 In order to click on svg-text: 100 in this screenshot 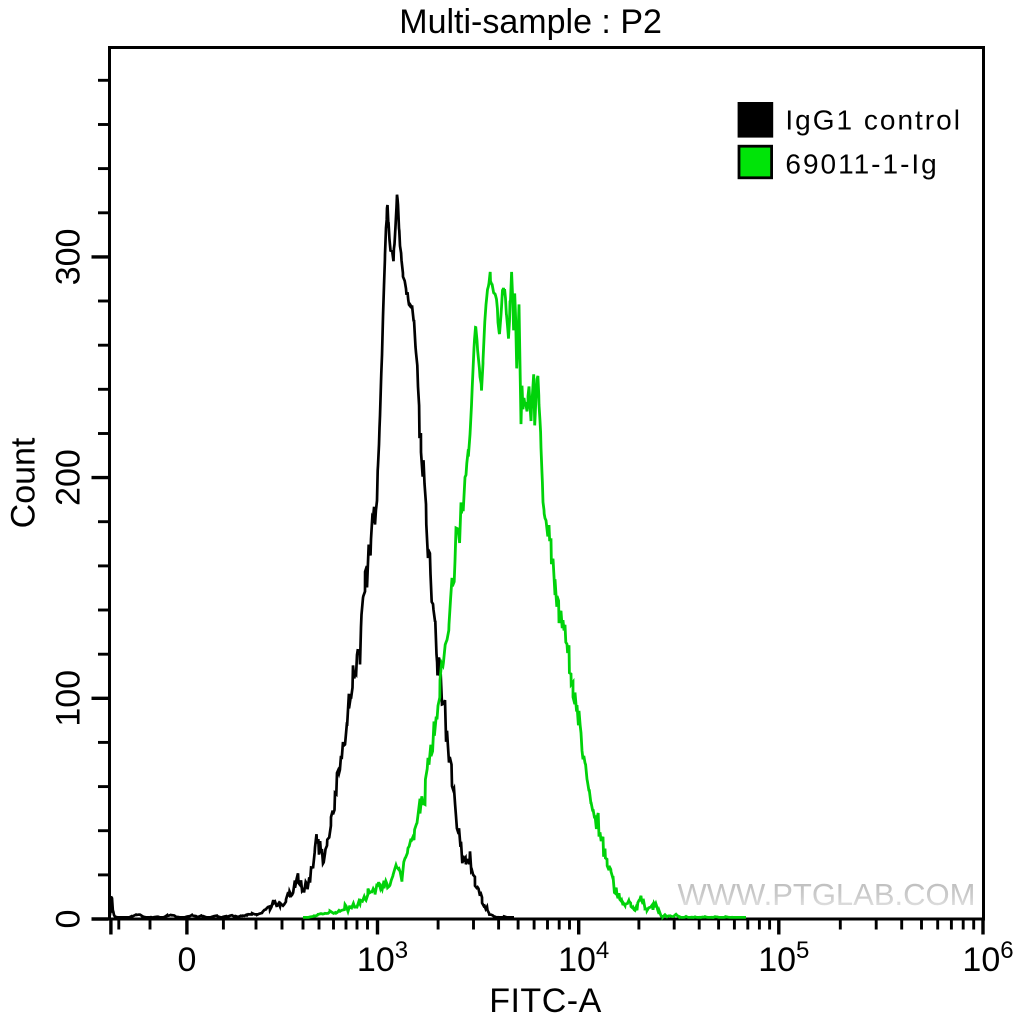, I will do `click(69, 698)`.